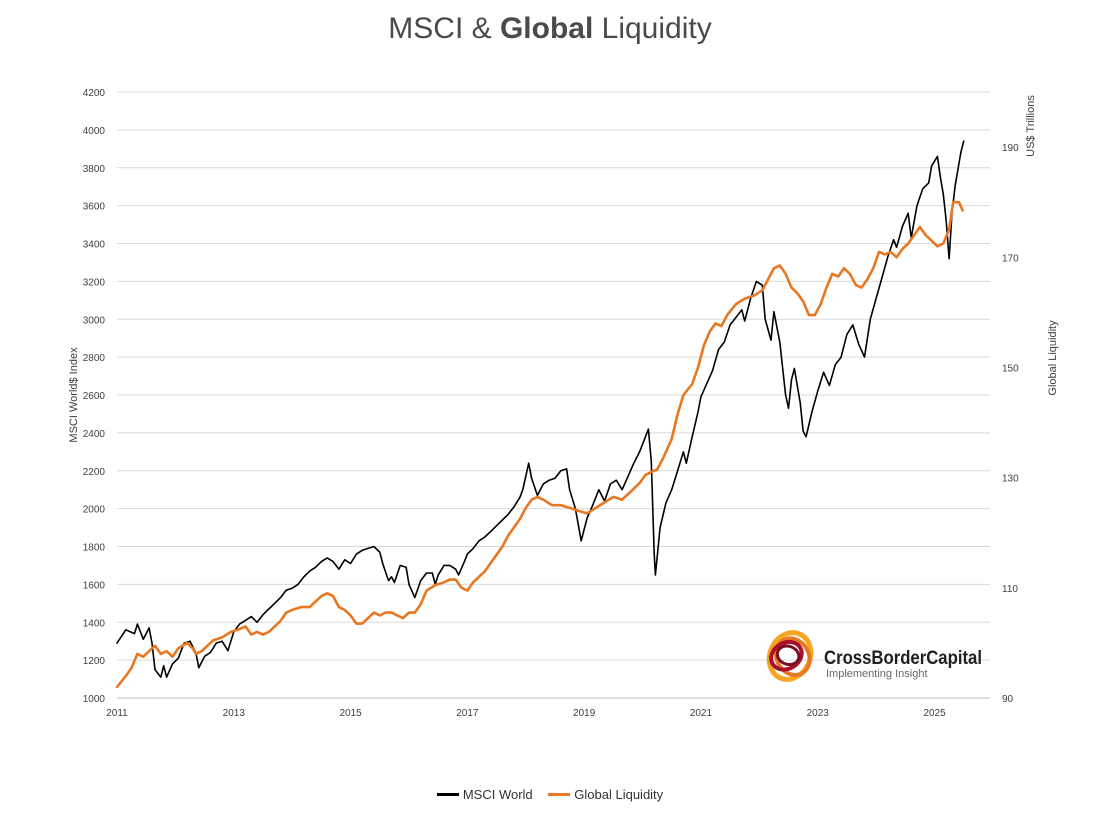 The image size is (1100, 813). What do you see at coordinates (1010, 479) in the screenshot?
I see `right-tick-label: 130` at bounding box center [1010, 479].